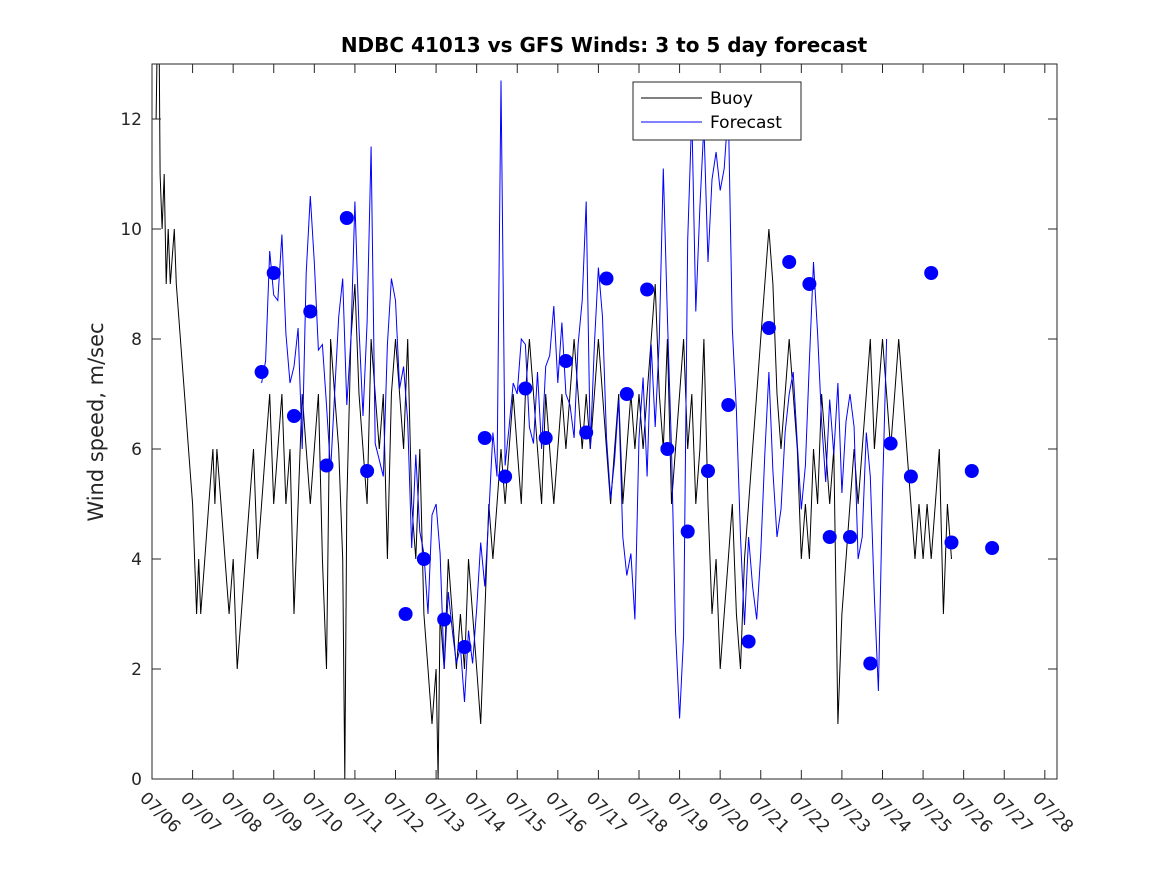 The image size is (1167, 875). I want to click on y-tick-label-3: 6, so click(136, 450).